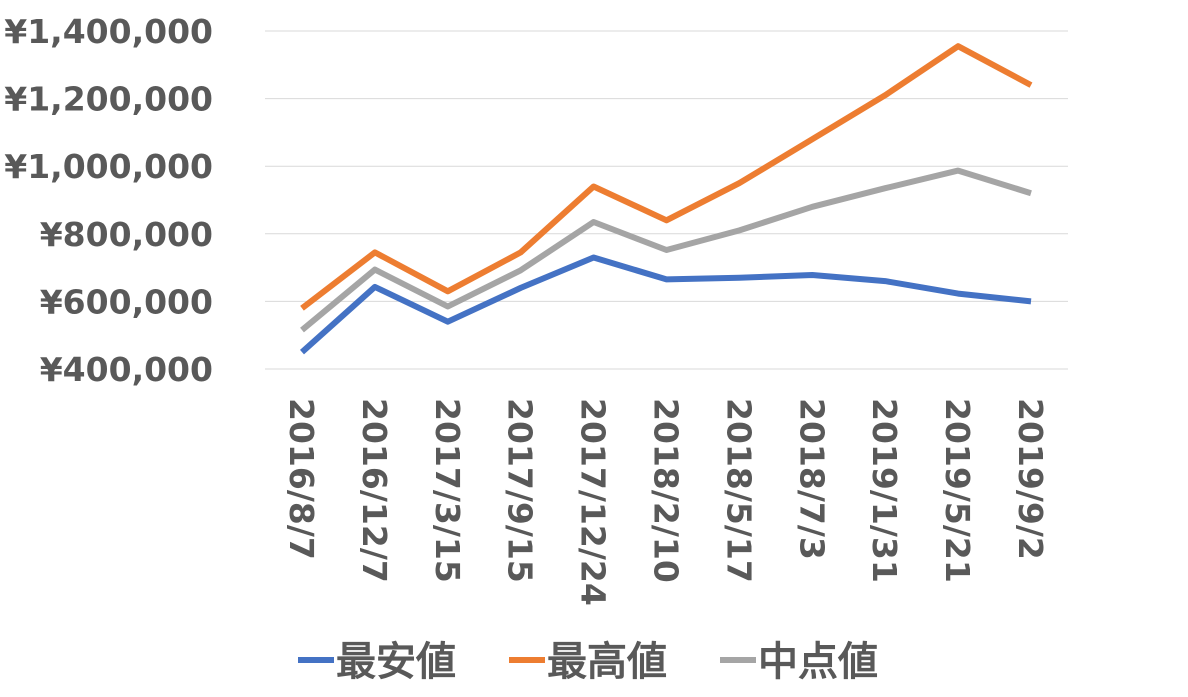 The image size is (1188, 697). I want to click on legend-label: 中点値, so click(818, 662).